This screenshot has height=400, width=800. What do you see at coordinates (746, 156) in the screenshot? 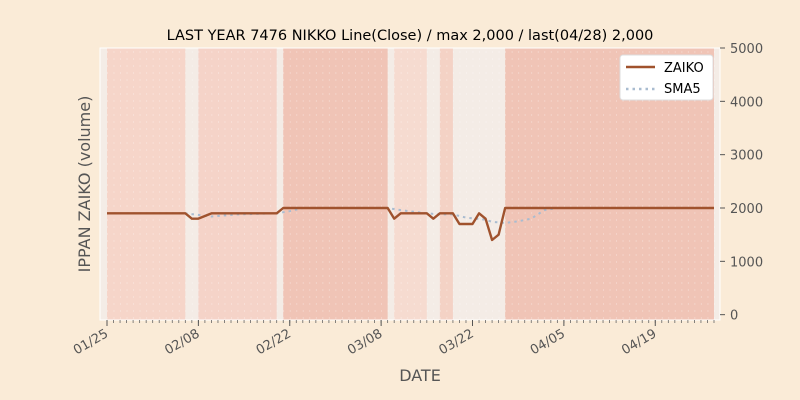
I see `y-tick-label: 3000` at bounding box center [746, 156].